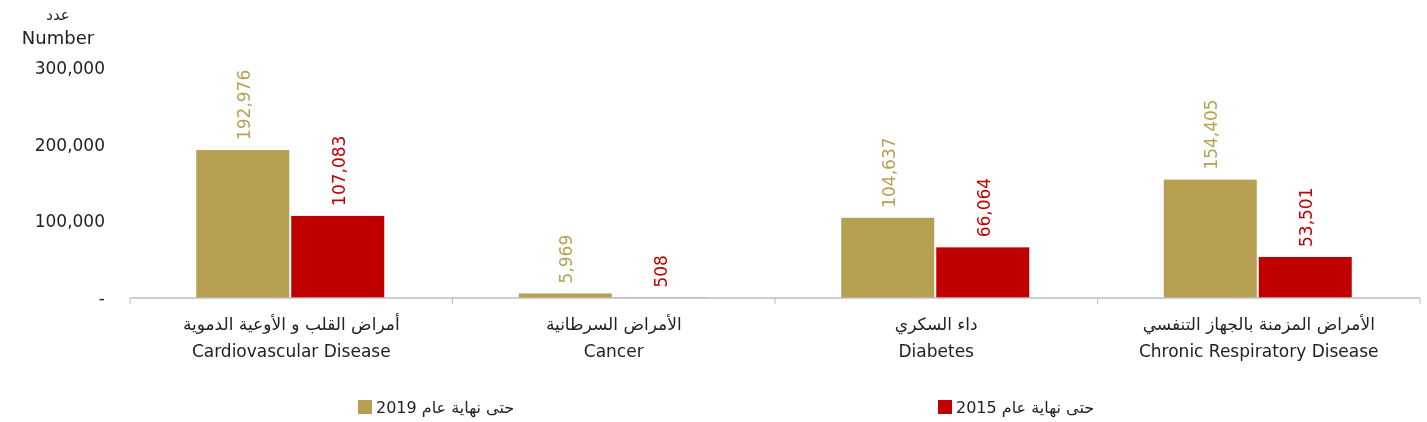 The image size is (1427, 422). What do you see at coordinates (69, 221) in the screenshot?
I see `y-tick-label: 100,000` at bounding box center [69, 221].